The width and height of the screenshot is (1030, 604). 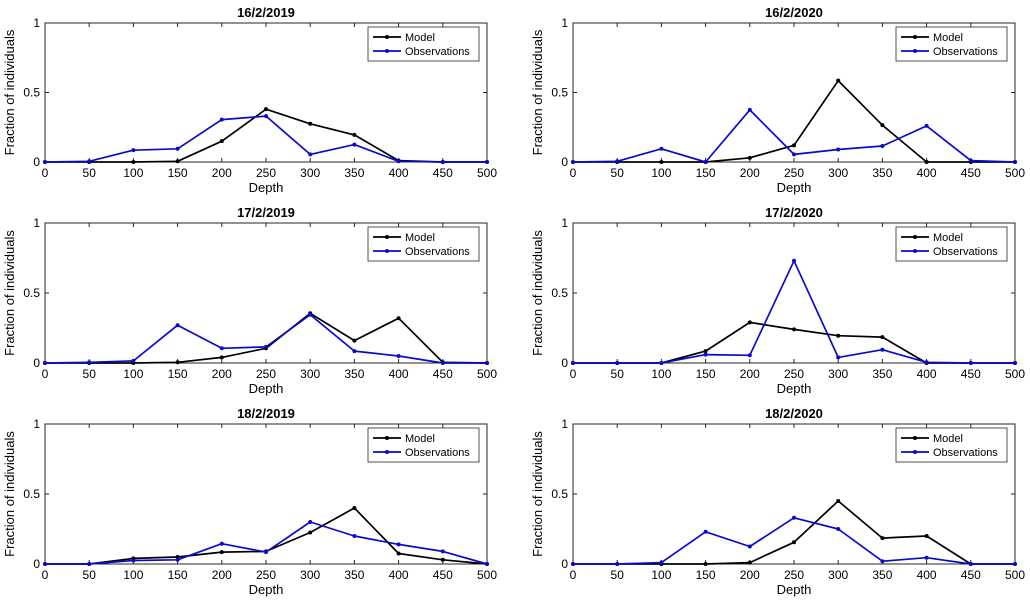 What do you see at coordinates (36, 223) in the screenshot?
I see `y-tick-label: 1` at bounding box center [36, 223].